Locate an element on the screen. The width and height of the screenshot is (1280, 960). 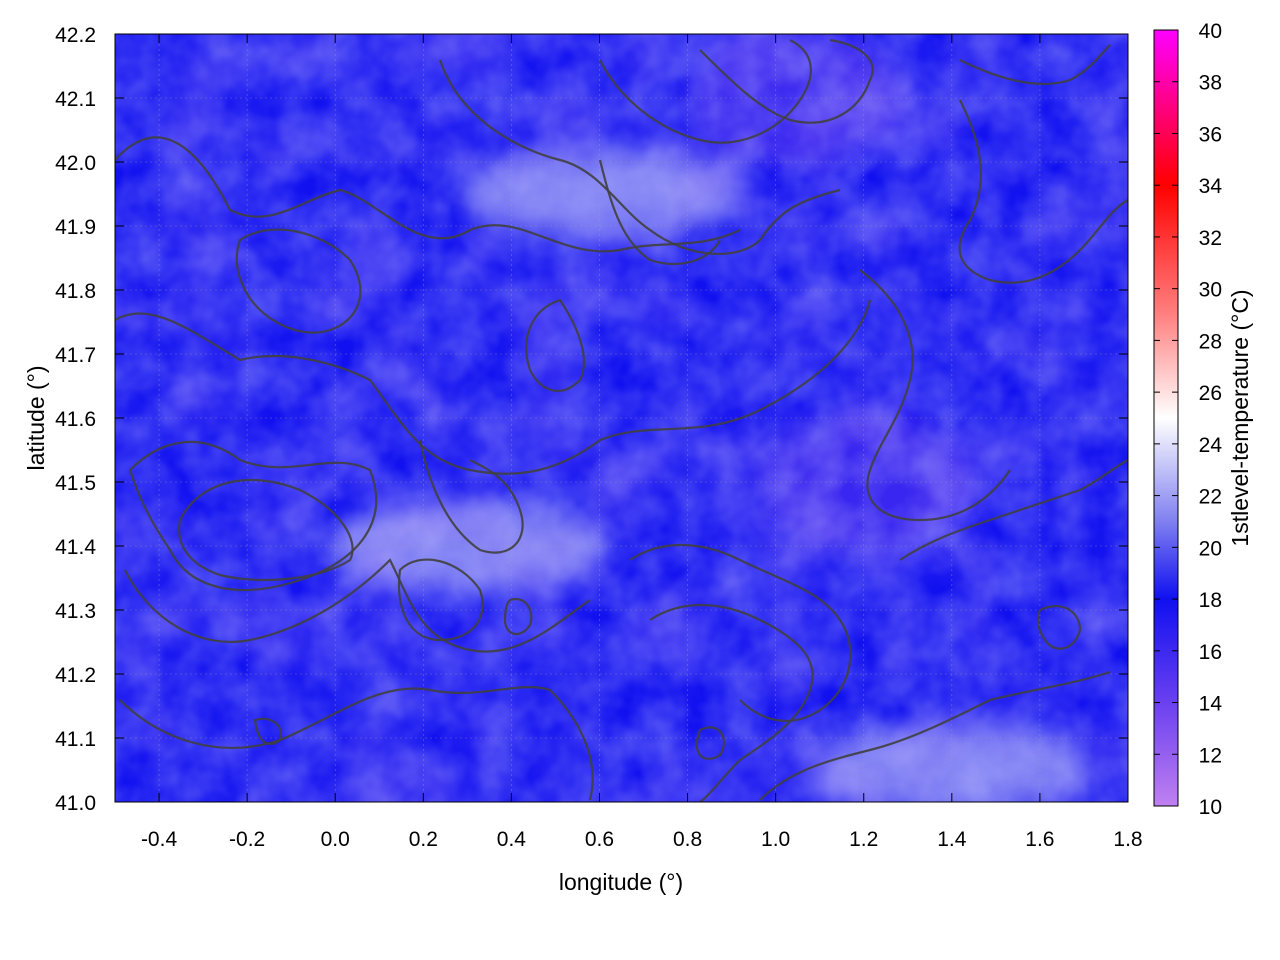
y-axis-title: latitude (°) is located at coordinates (36, 417).